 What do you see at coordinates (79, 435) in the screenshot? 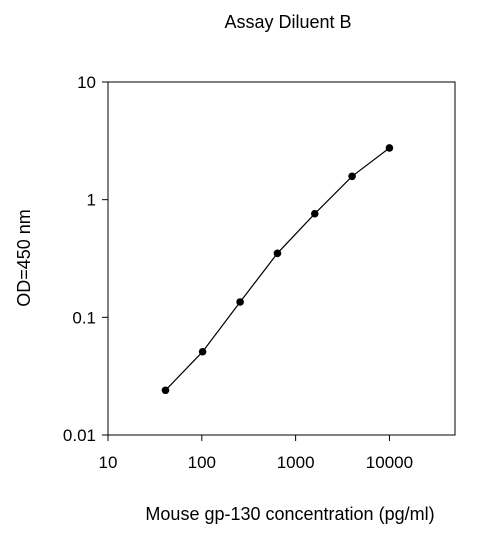
I see `y-tick-label: 0.01` at bounding box center [79, 435].